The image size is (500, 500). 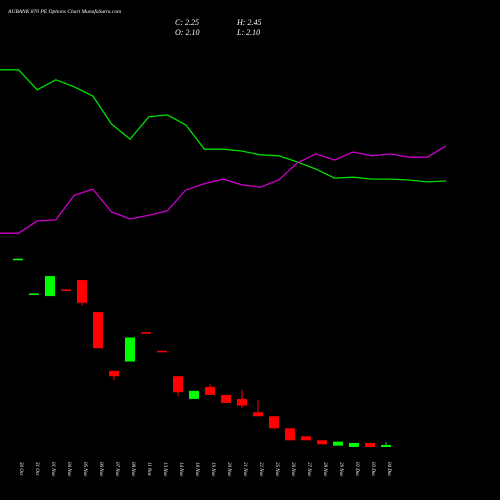 I want to click on x-tick-label: 26 Nov, so click(x=292, y=469).